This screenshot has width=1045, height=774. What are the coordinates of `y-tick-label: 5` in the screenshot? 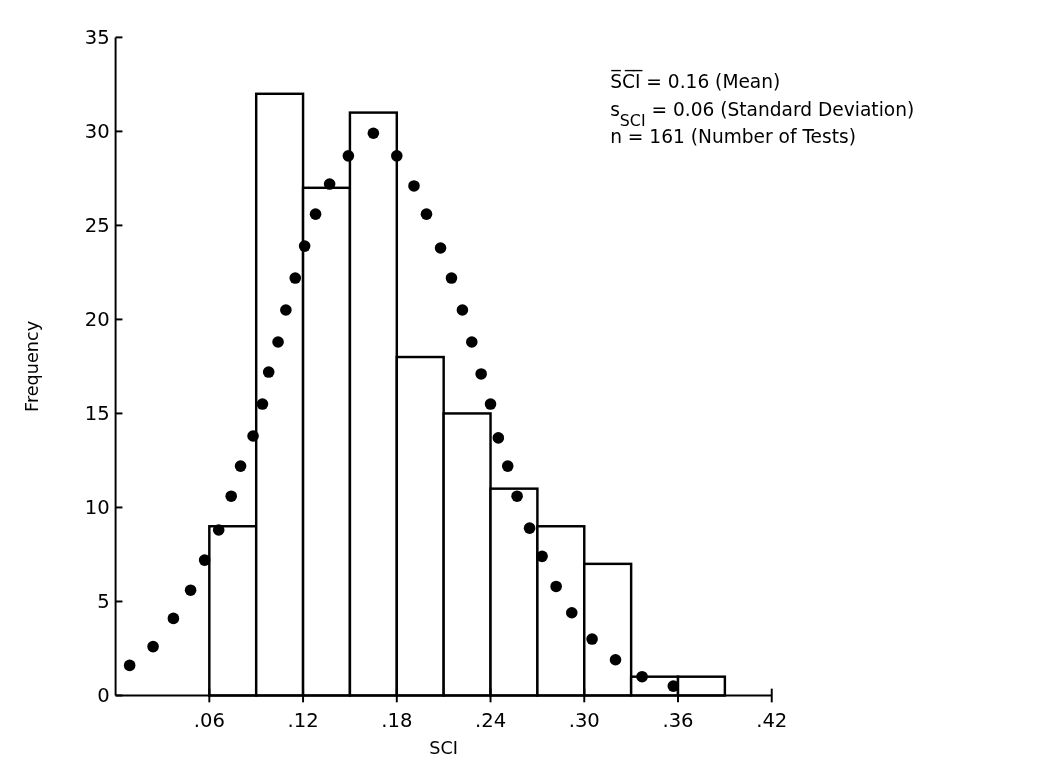 It's located at (103, 602).